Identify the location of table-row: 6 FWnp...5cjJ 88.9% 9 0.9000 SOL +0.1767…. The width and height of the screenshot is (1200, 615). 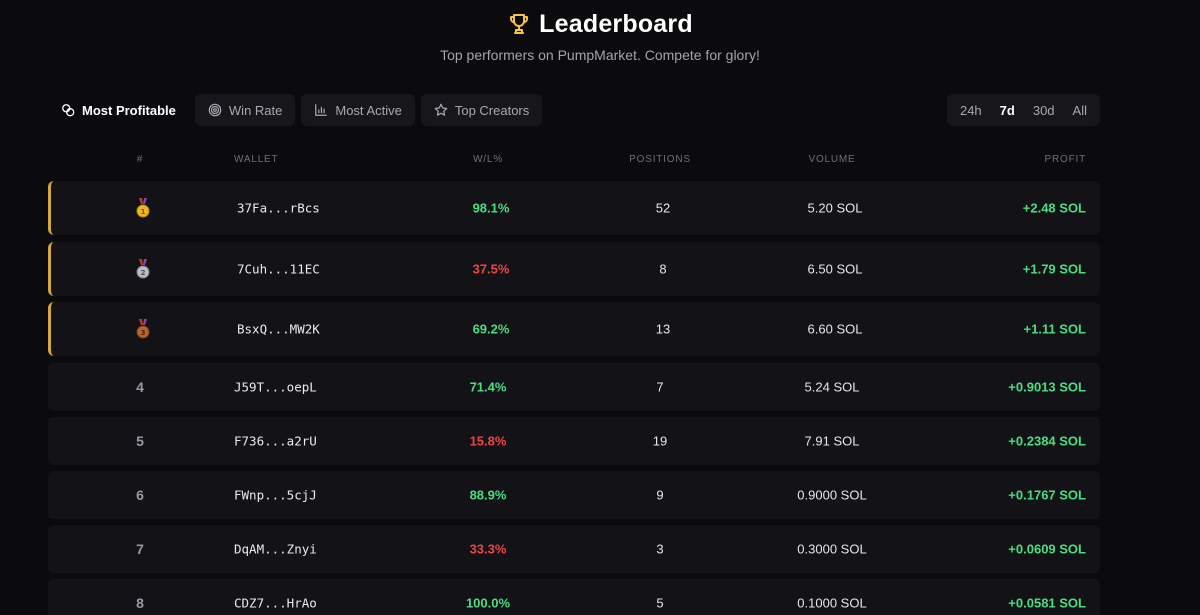
(574, 495).